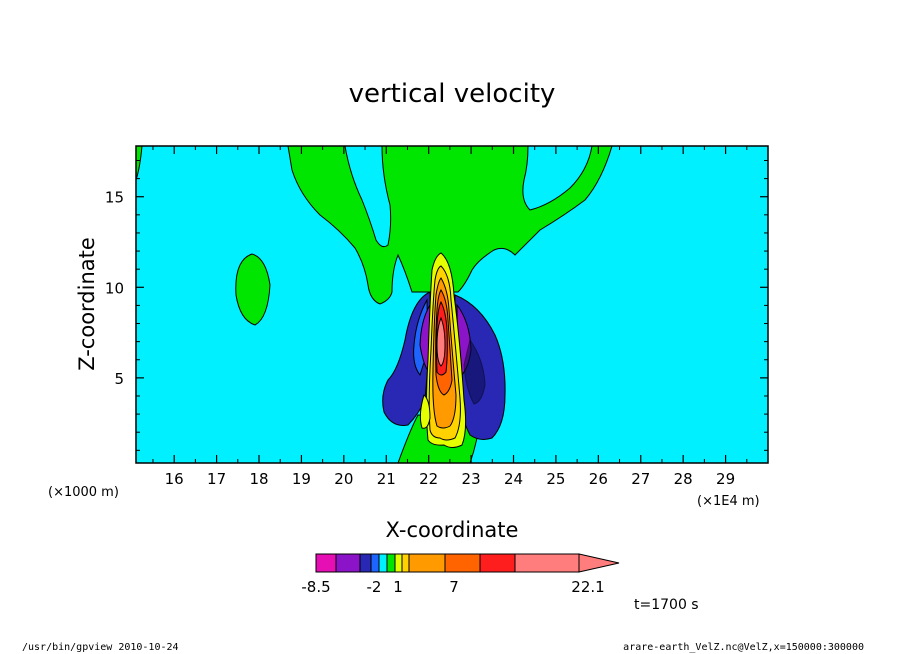 The height and width of the screenshot is (654, 904). Describe the element at coordinates (452, 530) in the screenshot. I see `x-axis-label: X-coordinate` at that location.